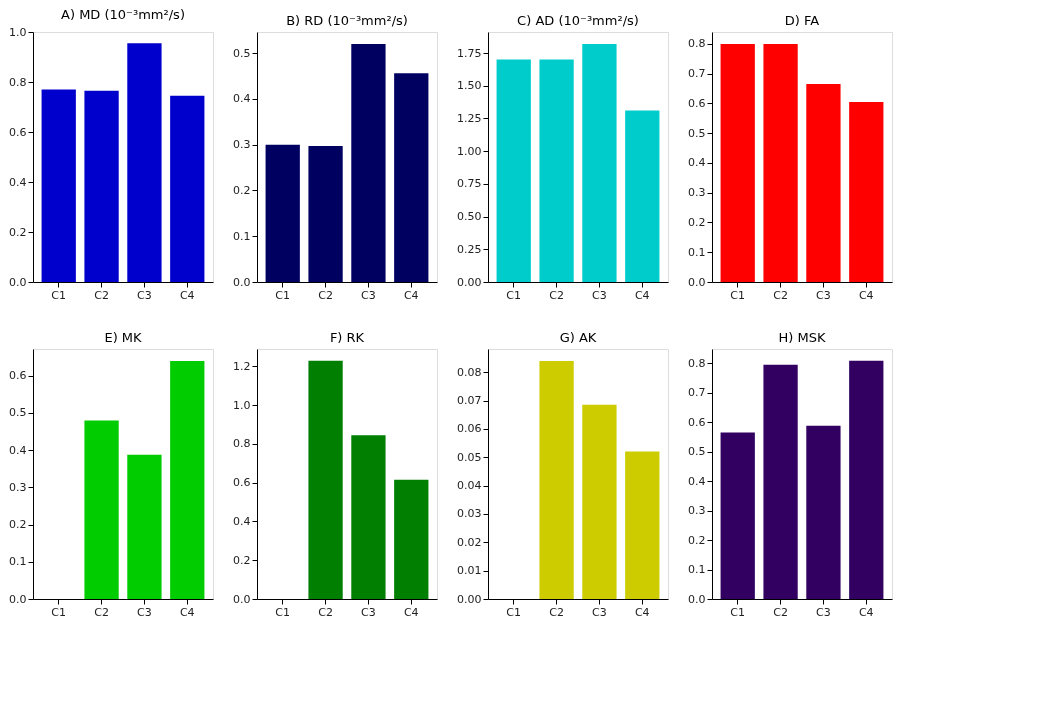 The height and width of the screenshot is (720, 1043). Describe the element at coordinates (469, 184) in the screenshot. I see `y-tick-label: 0.75` at that location.